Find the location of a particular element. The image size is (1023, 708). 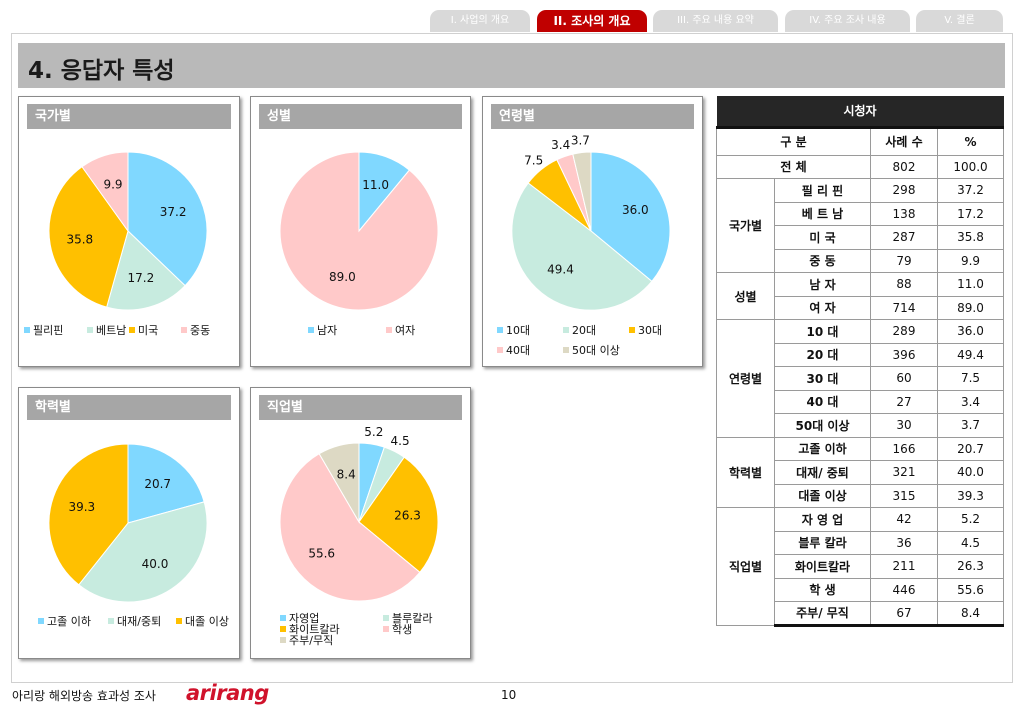

page-title: 4. 응답자 특성 is located at coordinates (101, 71).